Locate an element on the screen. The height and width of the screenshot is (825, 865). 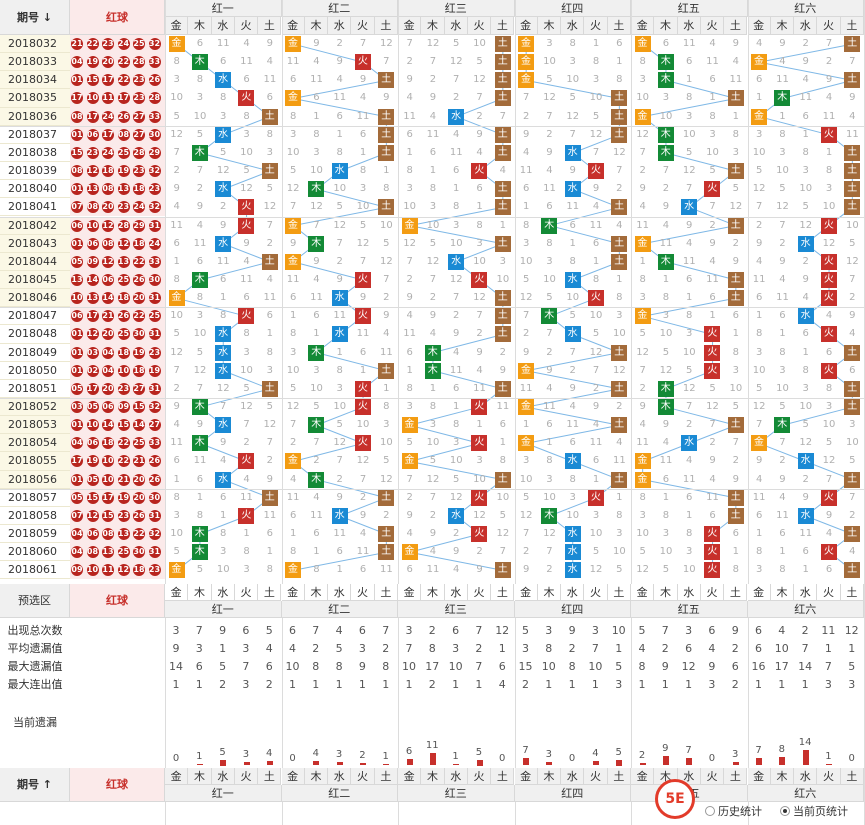
red-ball: 10 is located at coordinates (108, 461).